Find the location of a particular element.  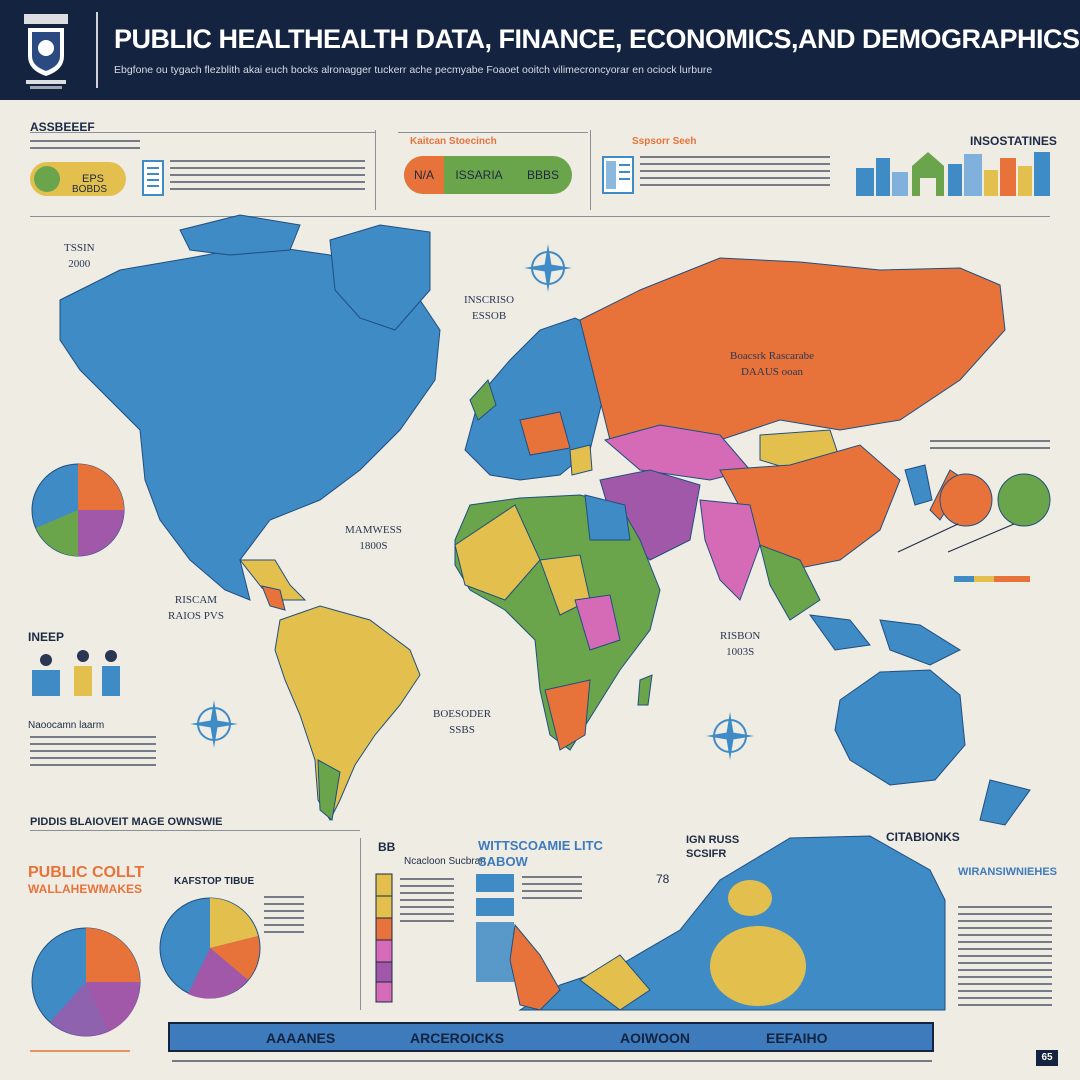

top-center-divider is located at coordinates (590, 170).